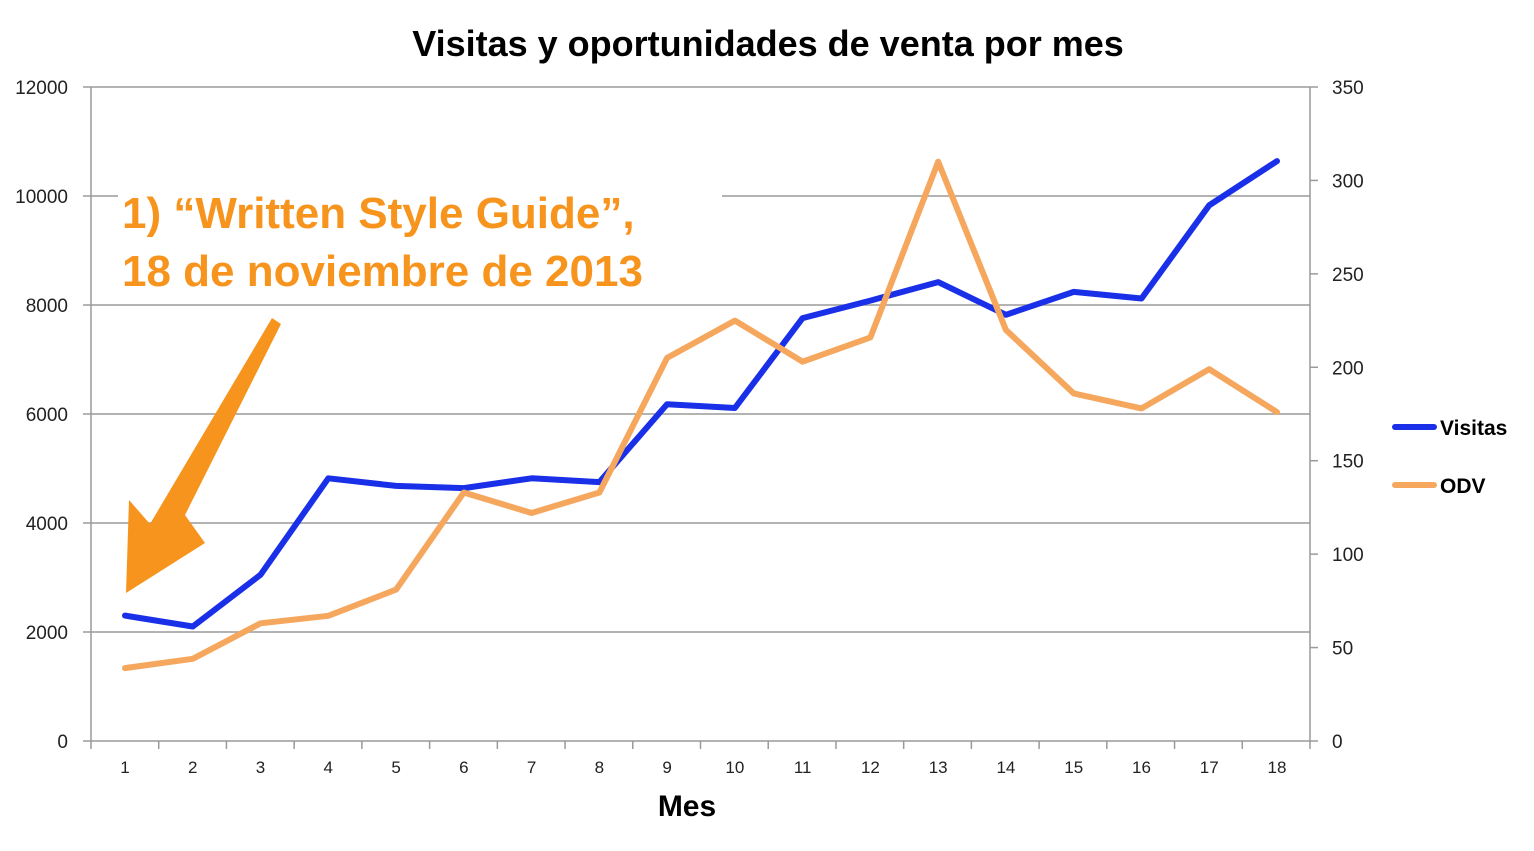 Image resolution: width=1534 pixels, height=851 pixels. What do you see at coordinates (768, 43) in the screenshot?
I see `chart-title: Visitas y oportunidades de venta por mes` at bounding box center [768, 43].